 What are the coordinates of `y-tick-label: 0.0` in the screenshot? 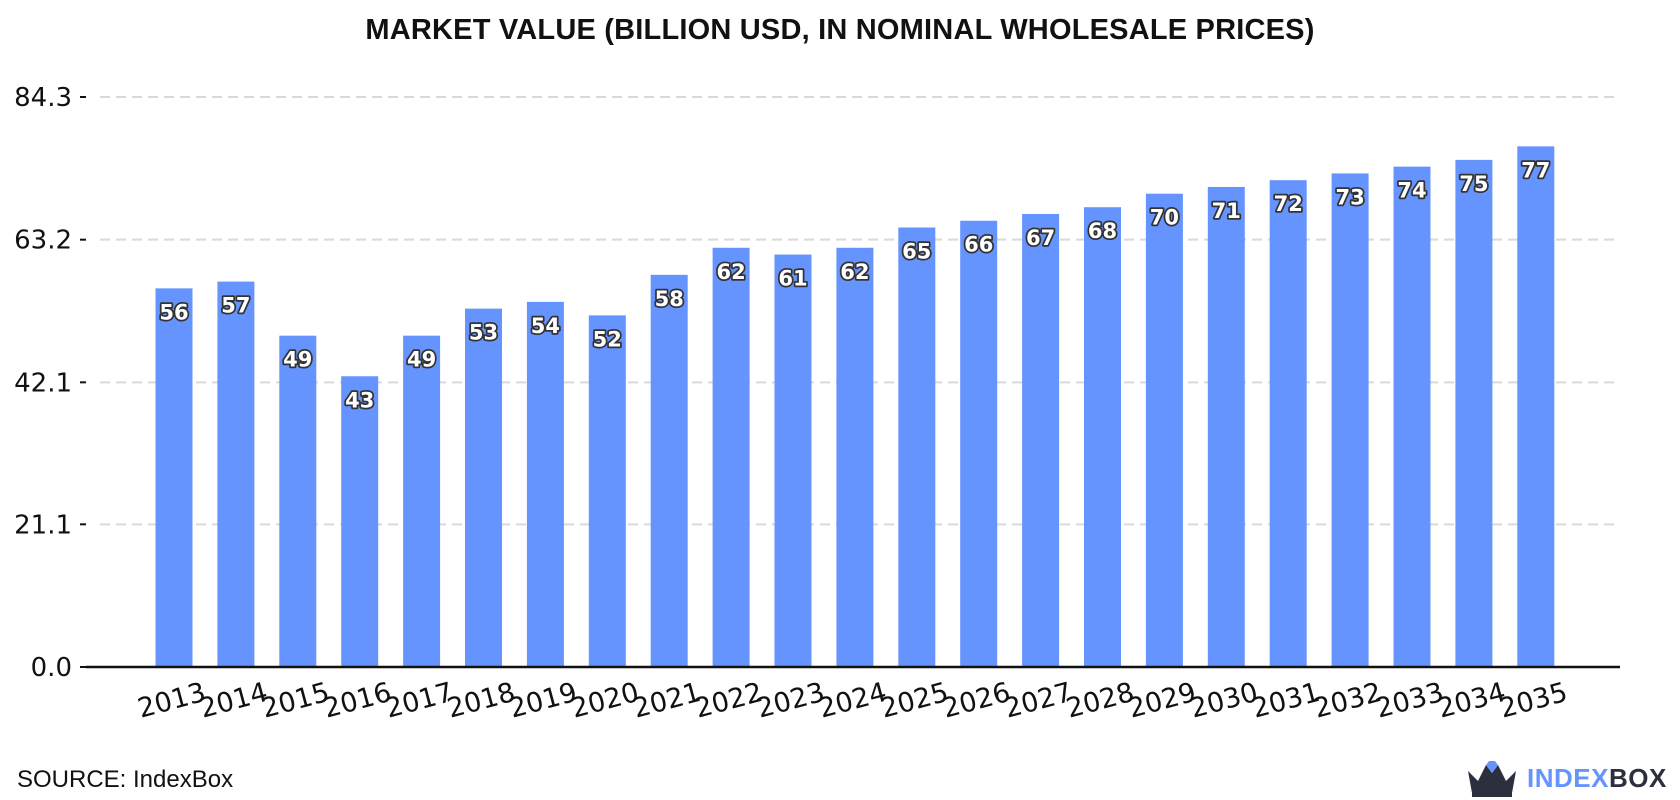 It's located at (51, 668).